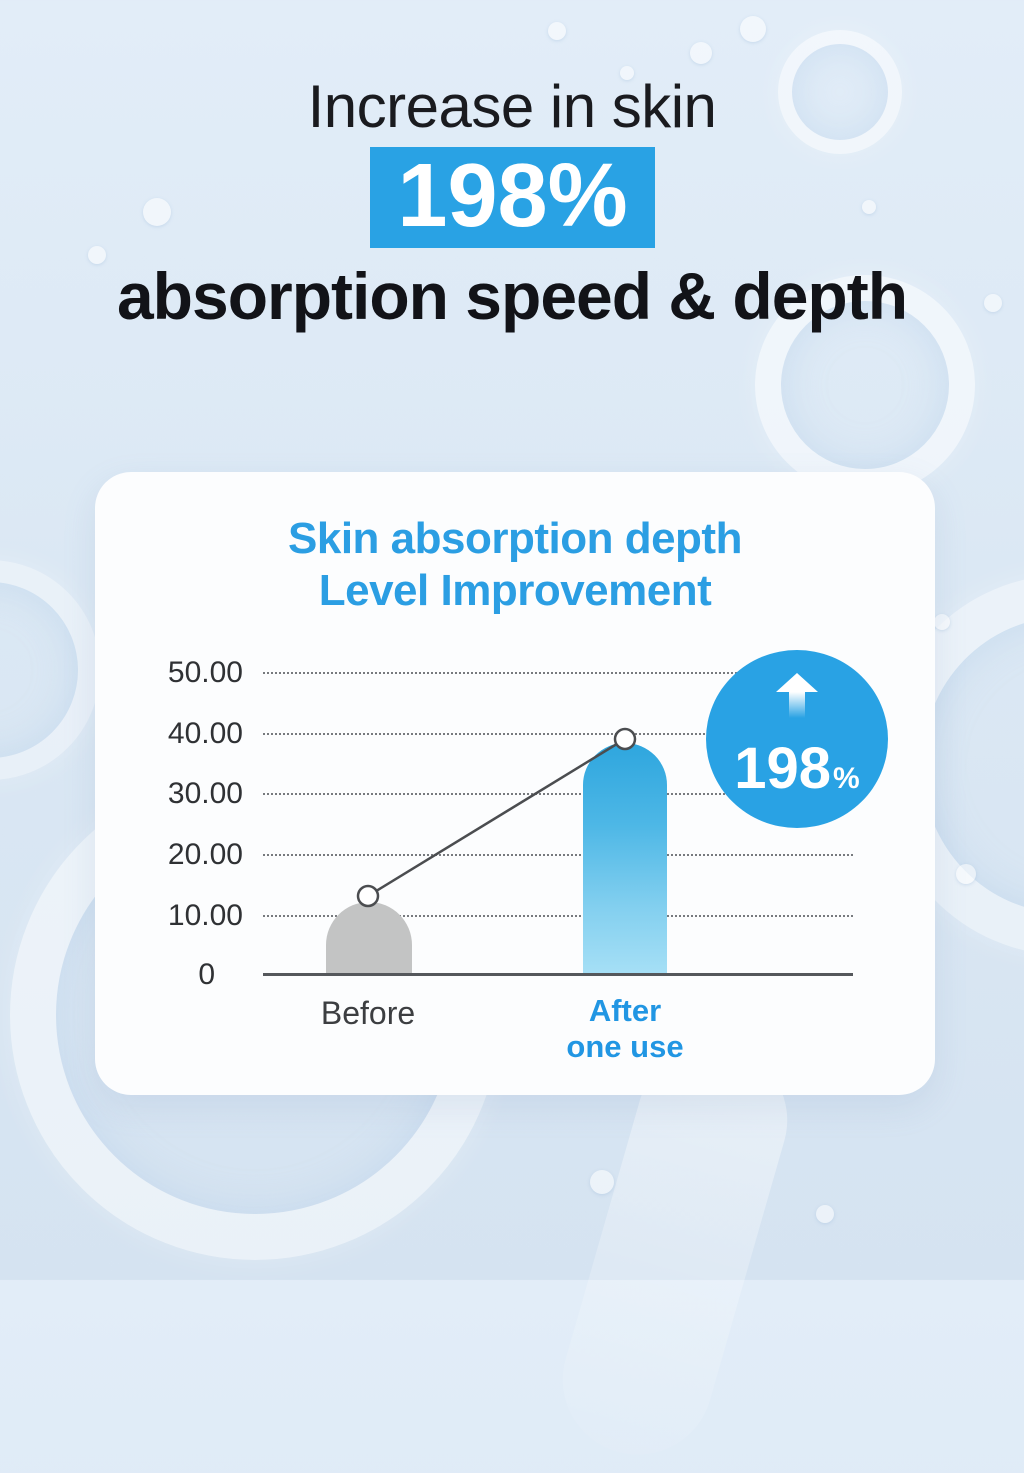  I want to click on x-label-after: After one use, so click(625, 1029).